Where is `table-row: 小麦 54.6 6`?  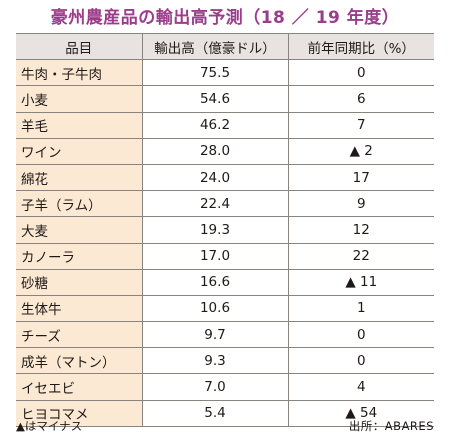 table-row: 小麦 54.6 6 is located at coordinates (225, 99).